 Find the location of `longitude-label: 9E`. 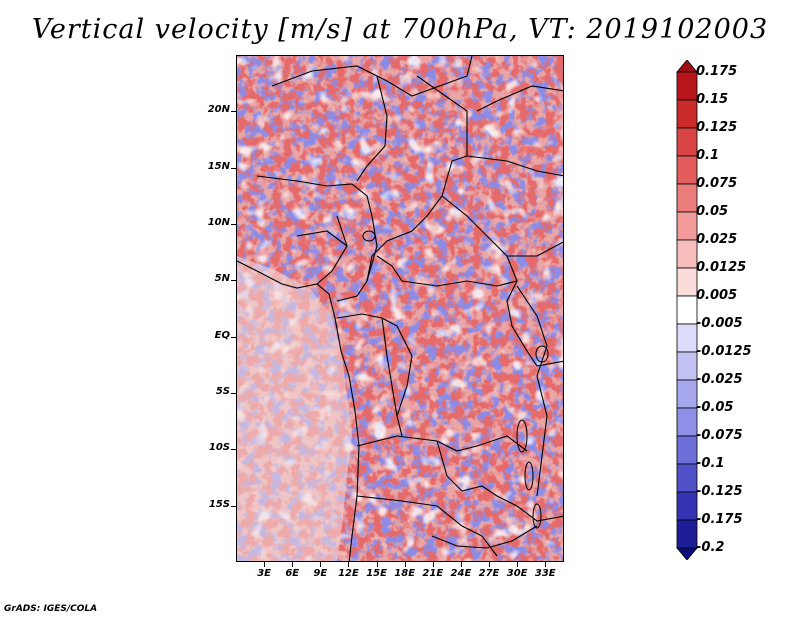

longitude-label: 9E is located at coordinates (320, 573).